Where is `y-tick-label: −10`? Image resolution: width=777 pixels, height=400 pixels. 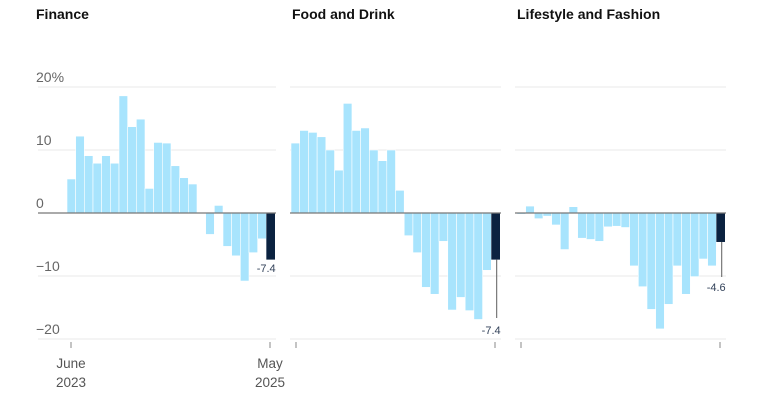
y-tick-label: −10 is located at coordinates (48, 266).